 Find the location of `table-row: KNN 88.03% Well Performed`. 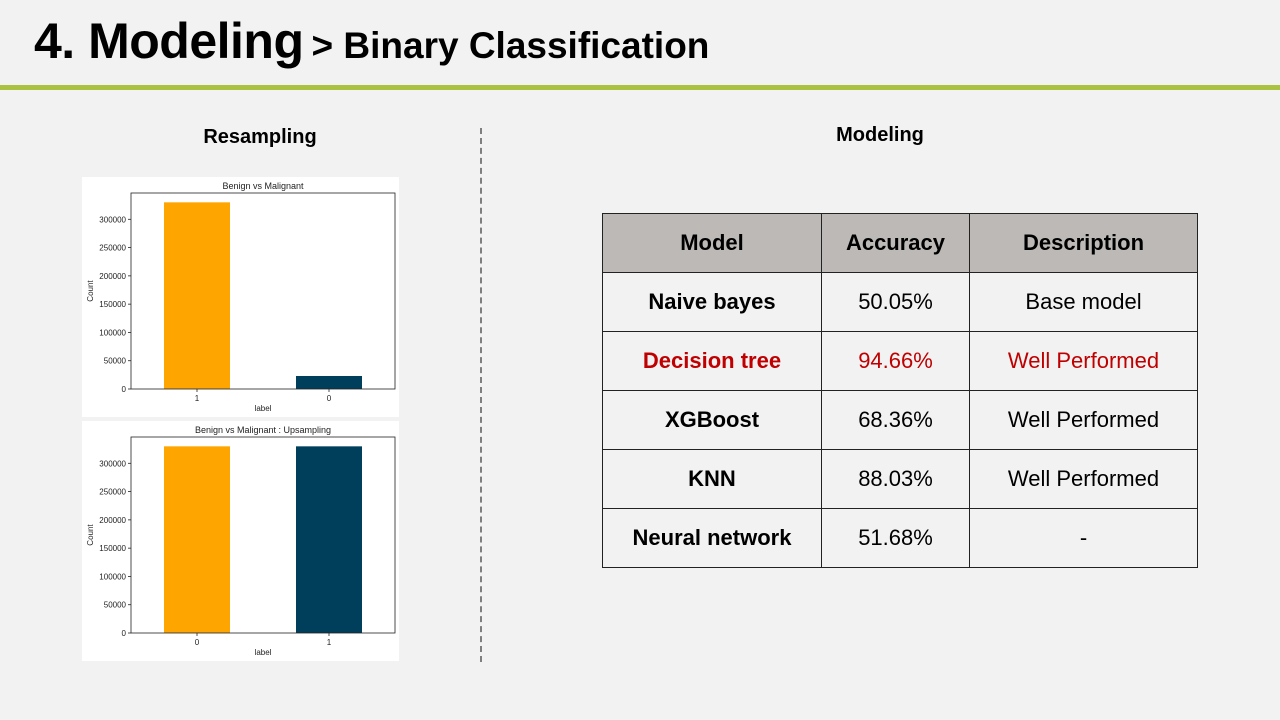

table-row: KNN 88.03% Well Performed is located at coordinates (900, 479).